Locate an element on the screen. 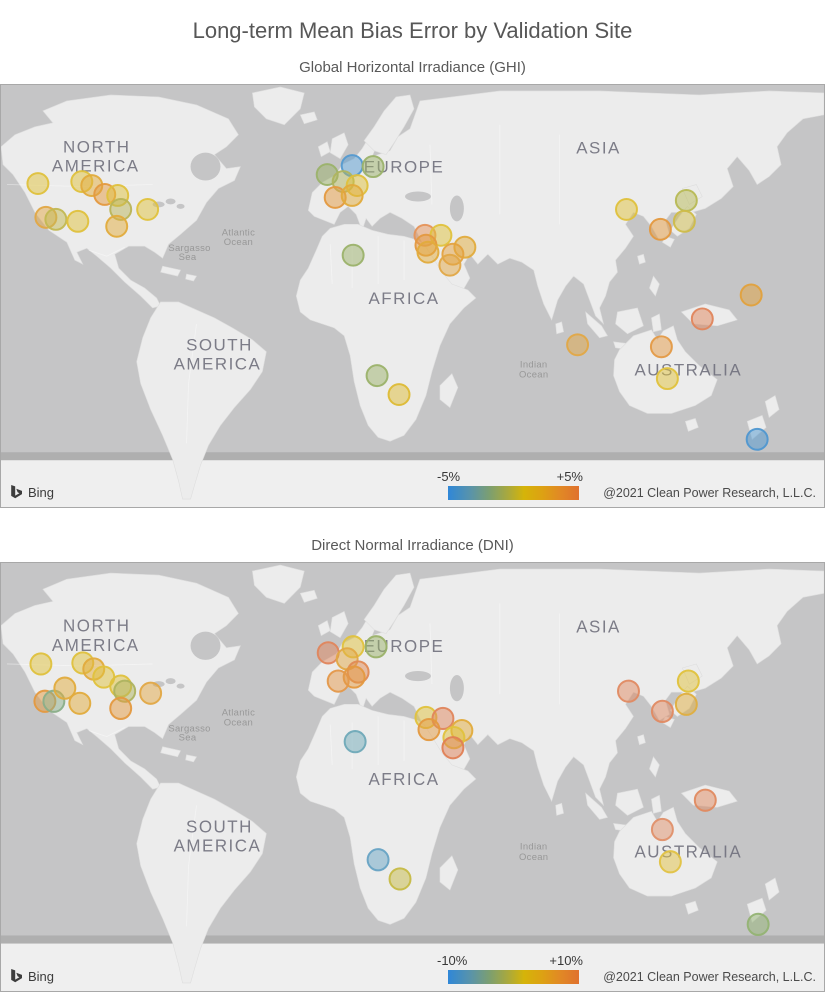 This screenshot has height=1005, width=825. colorbar-legend-dni: -10% +10% is located at coordinates (510, 968).